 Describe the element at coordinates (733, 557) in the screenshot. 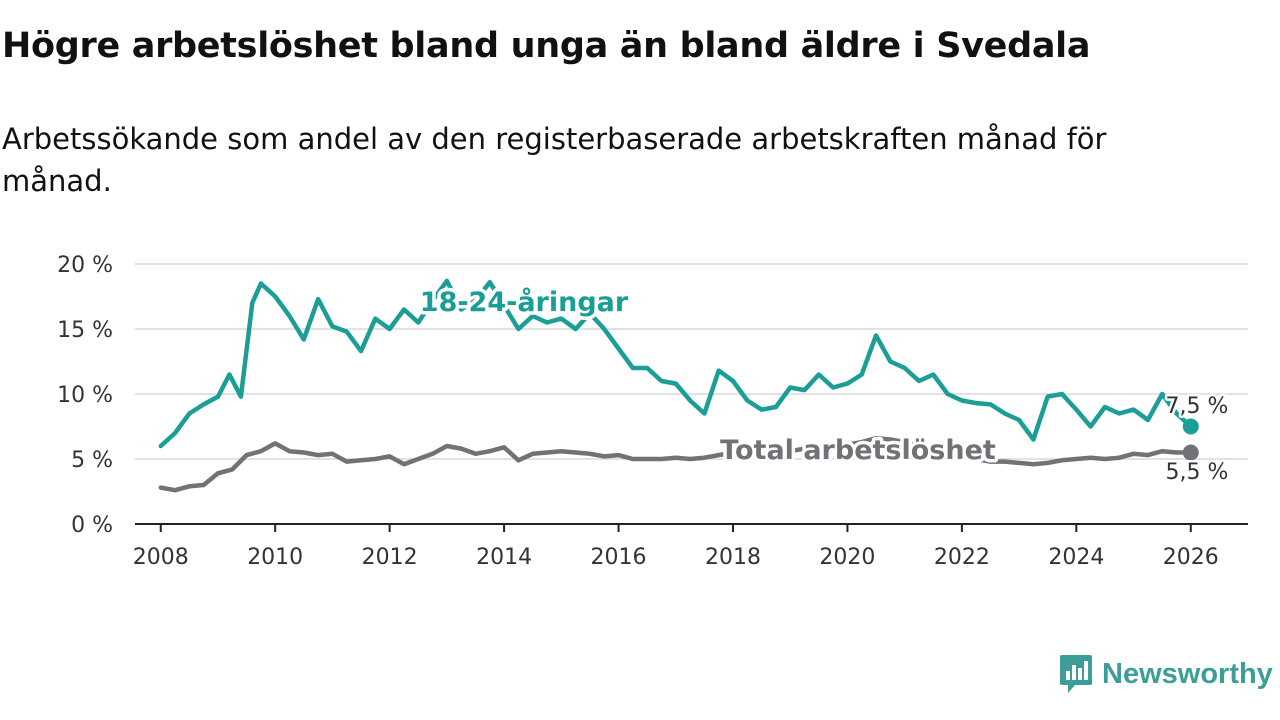

I see `x-tick-label: 2018` at that location.